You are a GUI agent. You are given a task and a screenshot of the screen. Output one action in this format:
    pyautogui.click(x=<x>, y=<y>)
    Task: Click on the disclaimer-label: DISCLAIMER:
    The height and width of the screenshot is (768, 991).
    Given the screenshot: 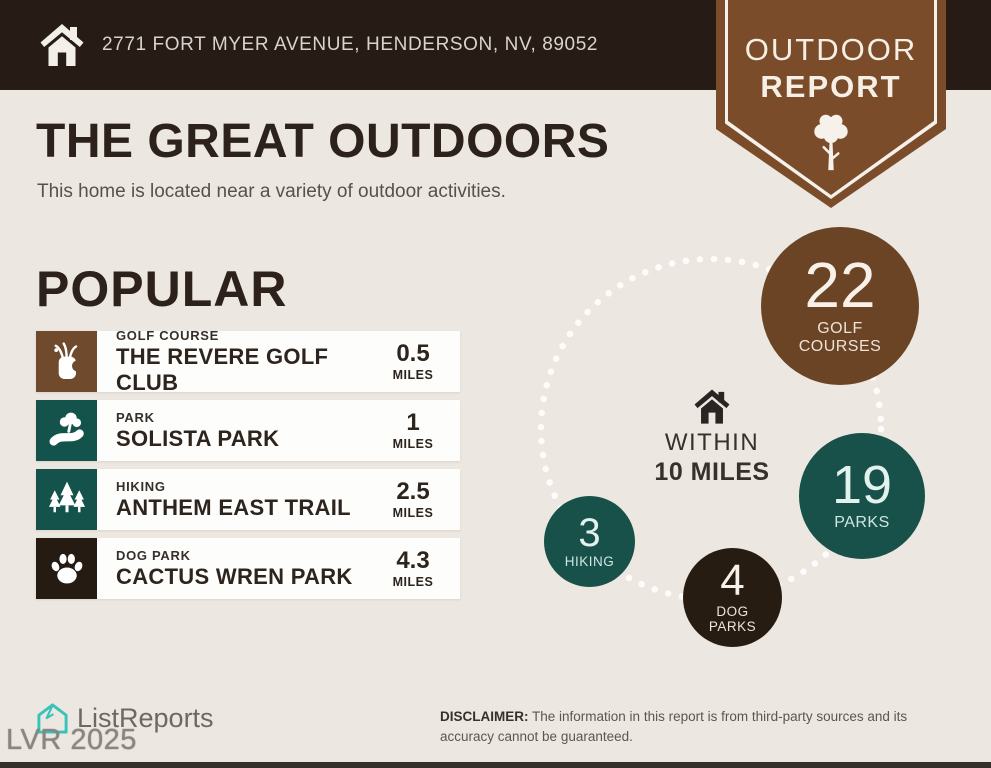 What is the action you would take?
    pyautogui.click(x=484, y=716)
    